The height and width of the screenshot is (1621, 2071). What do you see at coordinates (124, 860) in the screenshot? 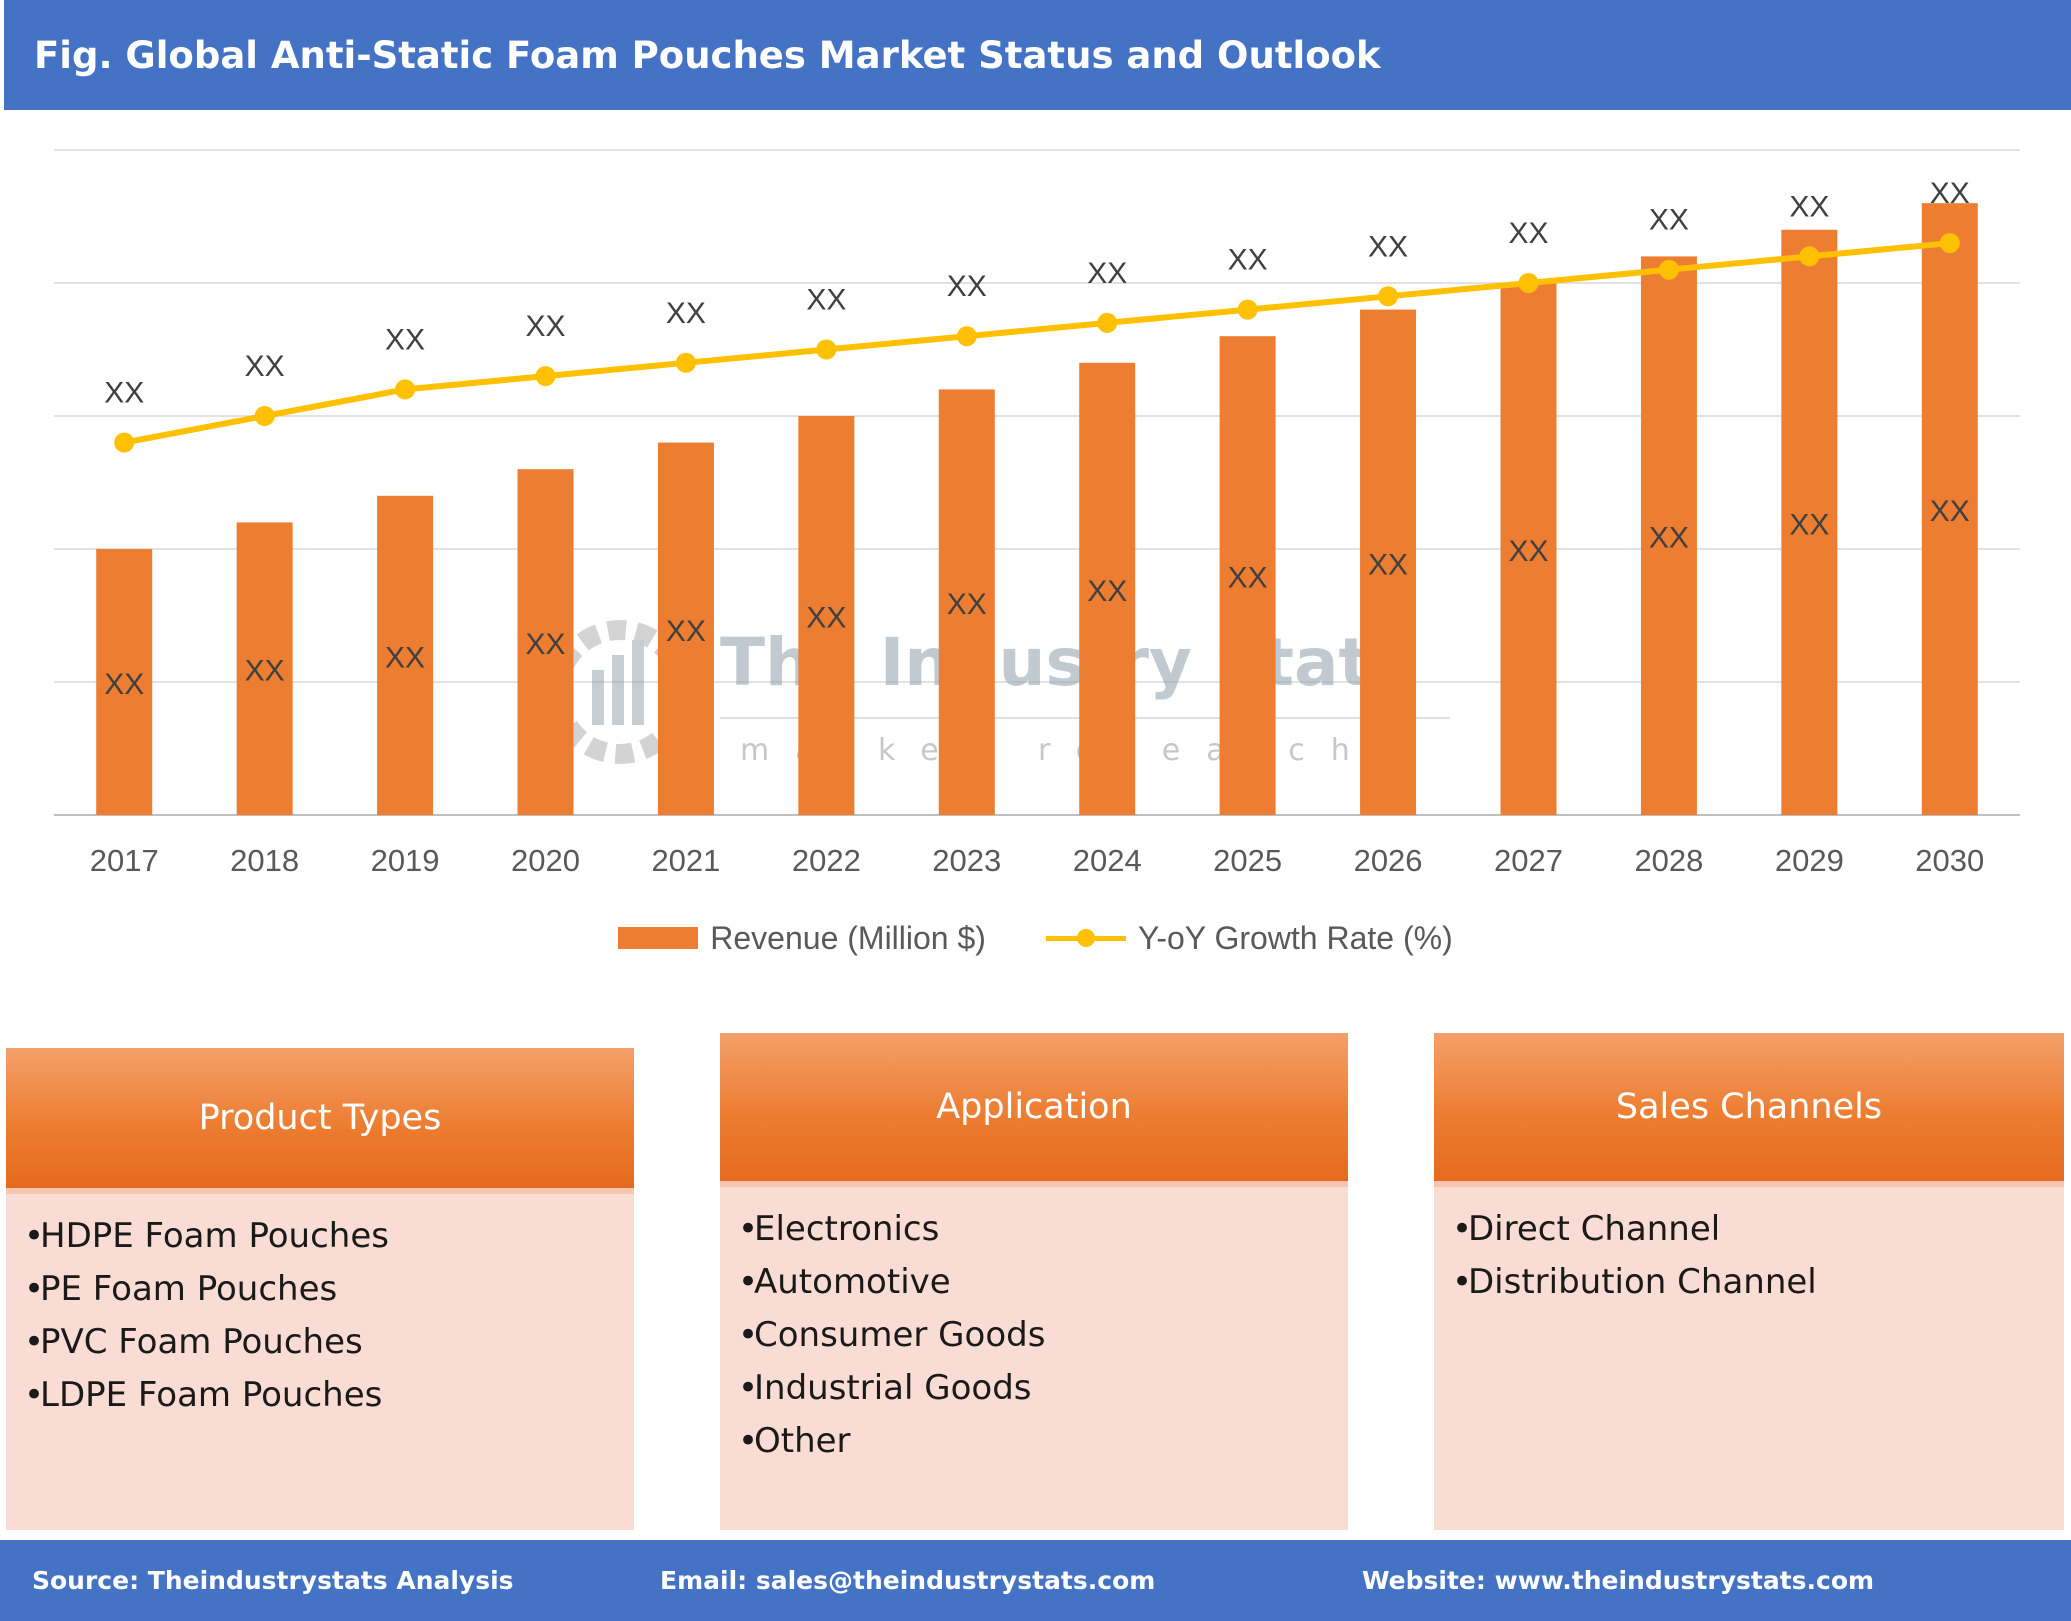
I see `x-tick-label: 2017` at bounding box center [124, 860].